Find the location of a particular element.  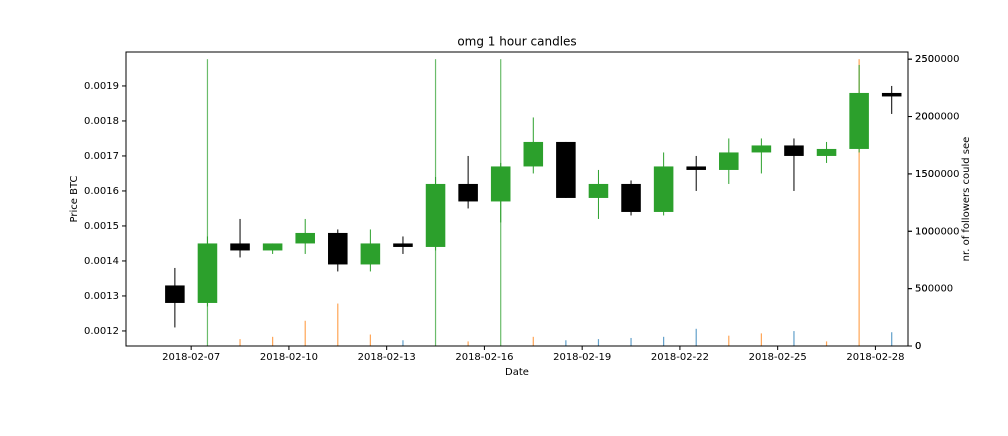

x-tick-label: 2018-02-07 is located at coordinates (191, 357).